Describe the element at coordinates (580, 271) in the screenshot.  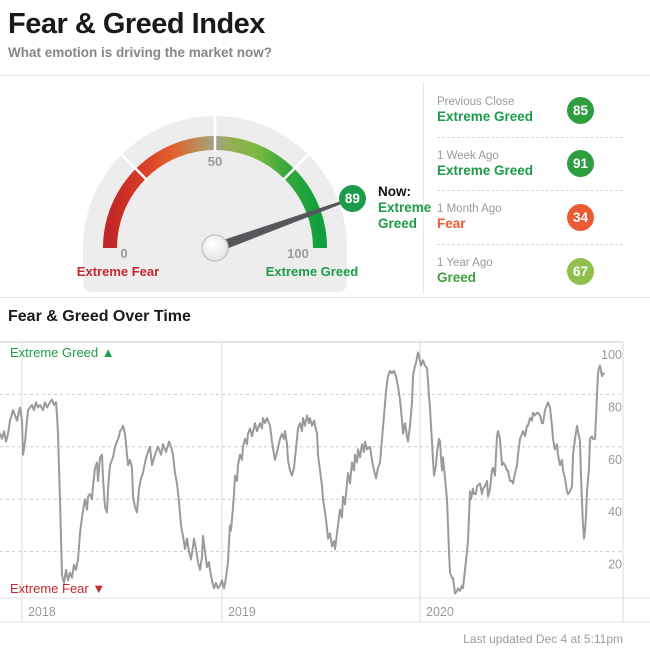
I see `history-value-badge: 67` at that location.